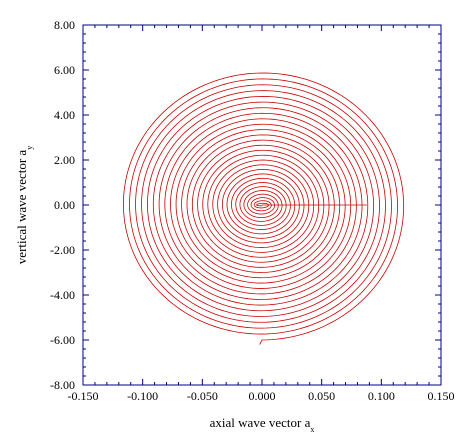  I want to click on x-tick-label: 0.050, so click(321, 396).